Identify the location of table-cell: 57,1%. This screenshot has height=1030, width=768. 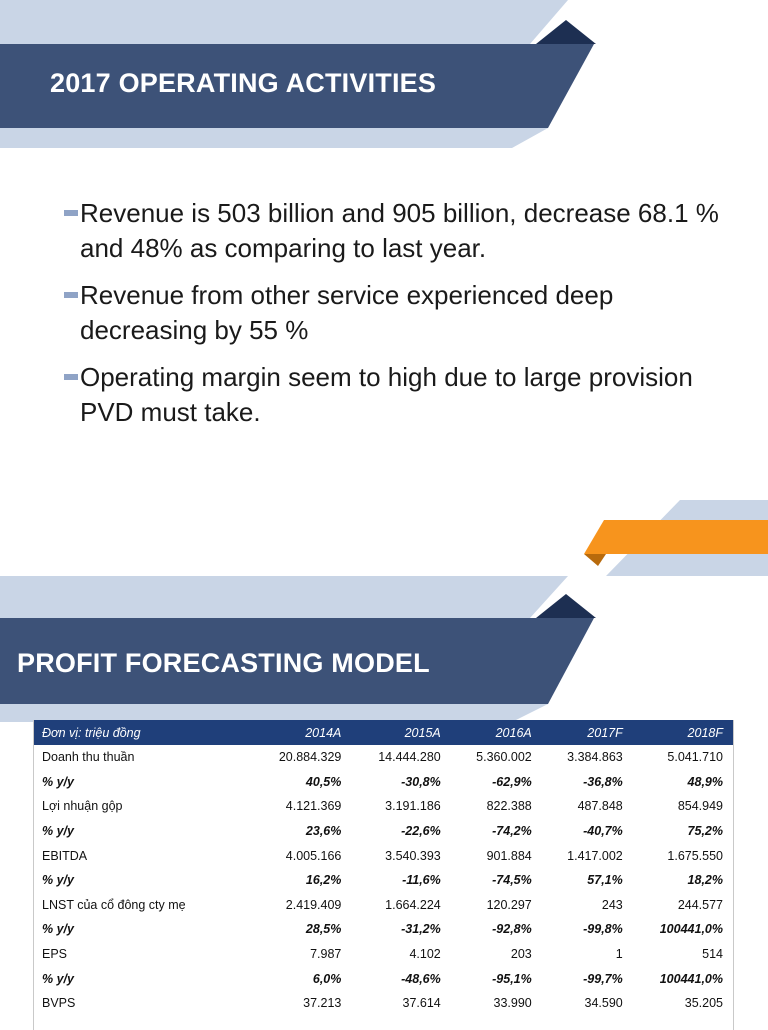
(605, 880).